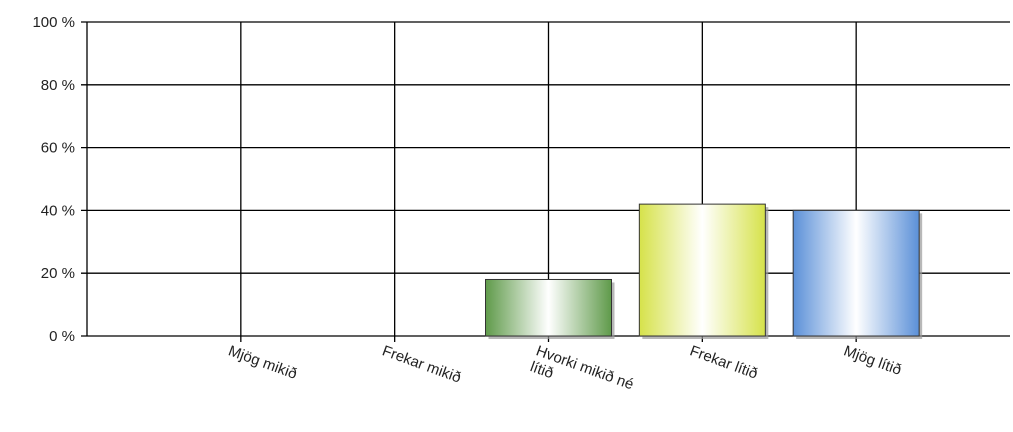 This screenshot has width=1013, height=432. I want to click on x-tick-label: Frekar mikið, so click(421, 364).